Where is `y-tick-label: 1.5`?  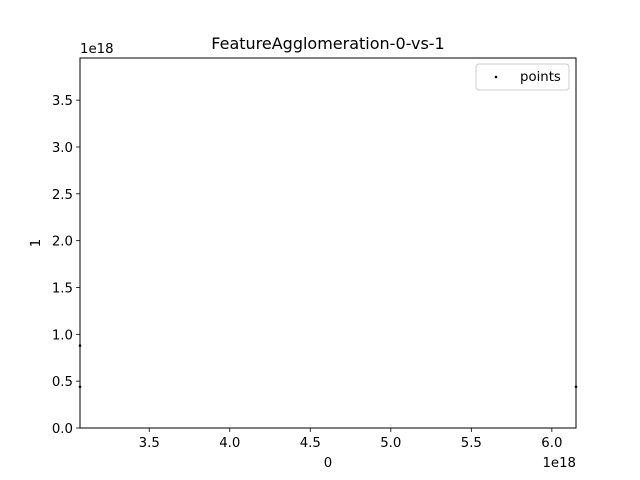 y-tick-label: 1.5 is located at coordinates (62, 288).